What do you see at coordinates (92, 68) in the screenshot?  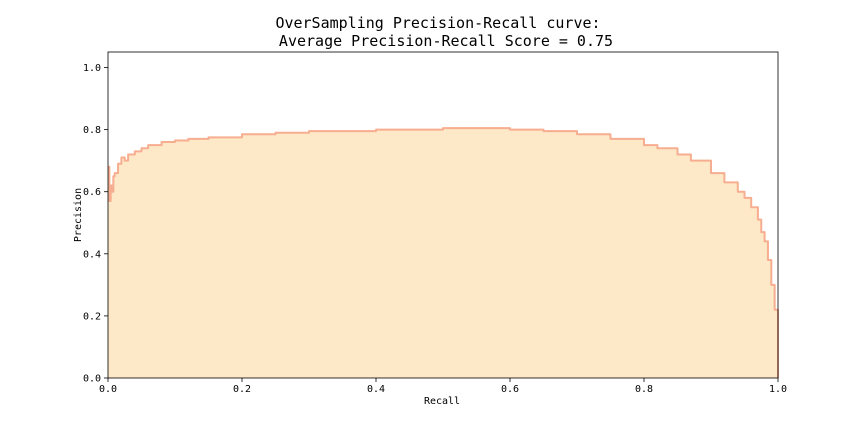 I see `y-tick-label: 1.0` at bounding box center [92, 68].